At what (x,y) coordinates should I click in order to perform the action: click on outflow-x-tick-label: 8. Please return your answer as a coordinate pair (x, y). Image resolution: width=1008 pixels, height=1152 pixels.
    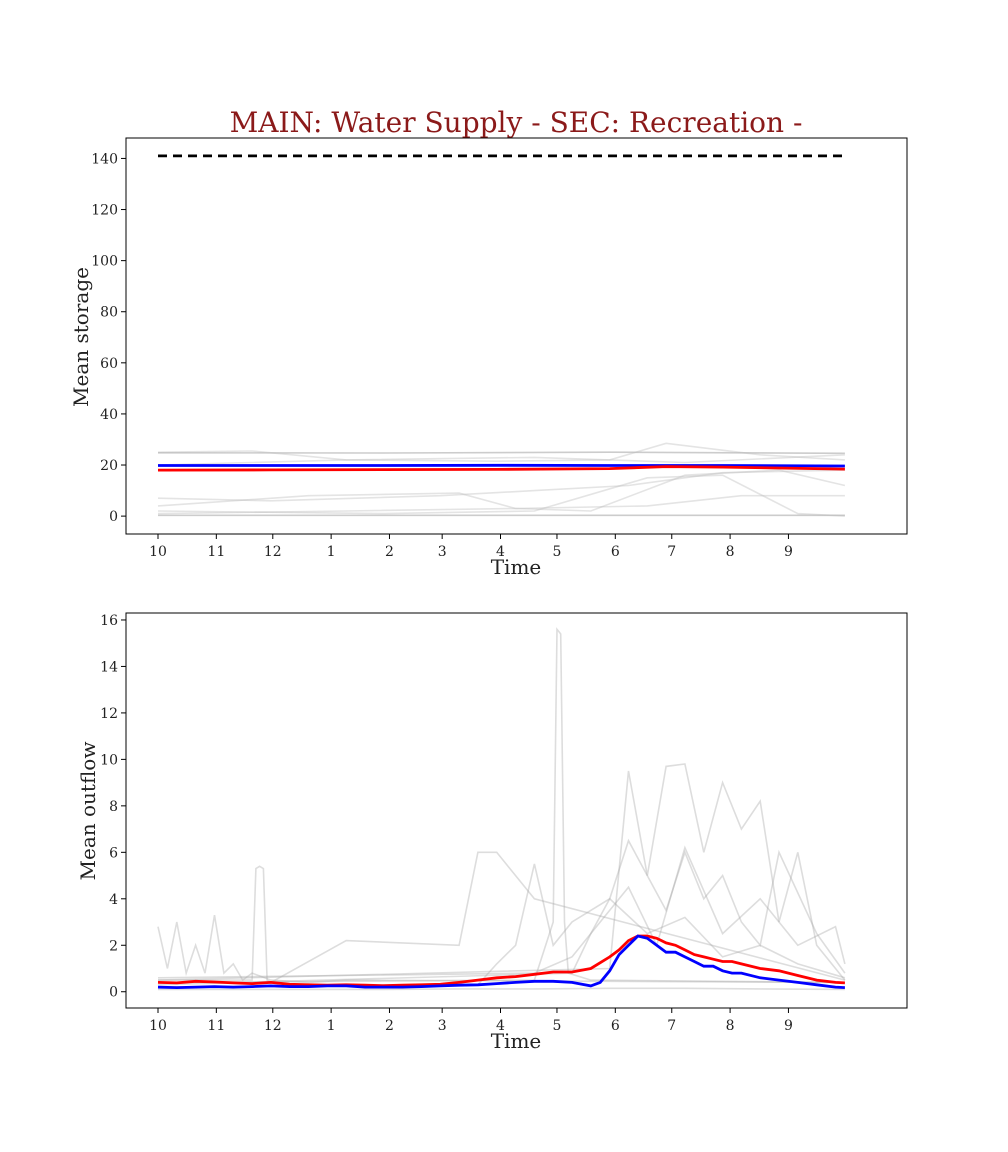
    Looking at the image, I should click on (730, 1026).